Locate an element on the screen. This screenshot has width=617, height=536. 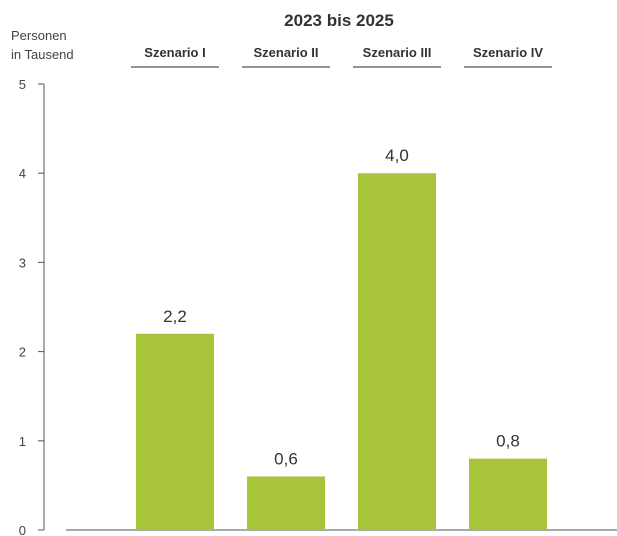
y-tick-label: 4 is located at coordinates (22, 173).